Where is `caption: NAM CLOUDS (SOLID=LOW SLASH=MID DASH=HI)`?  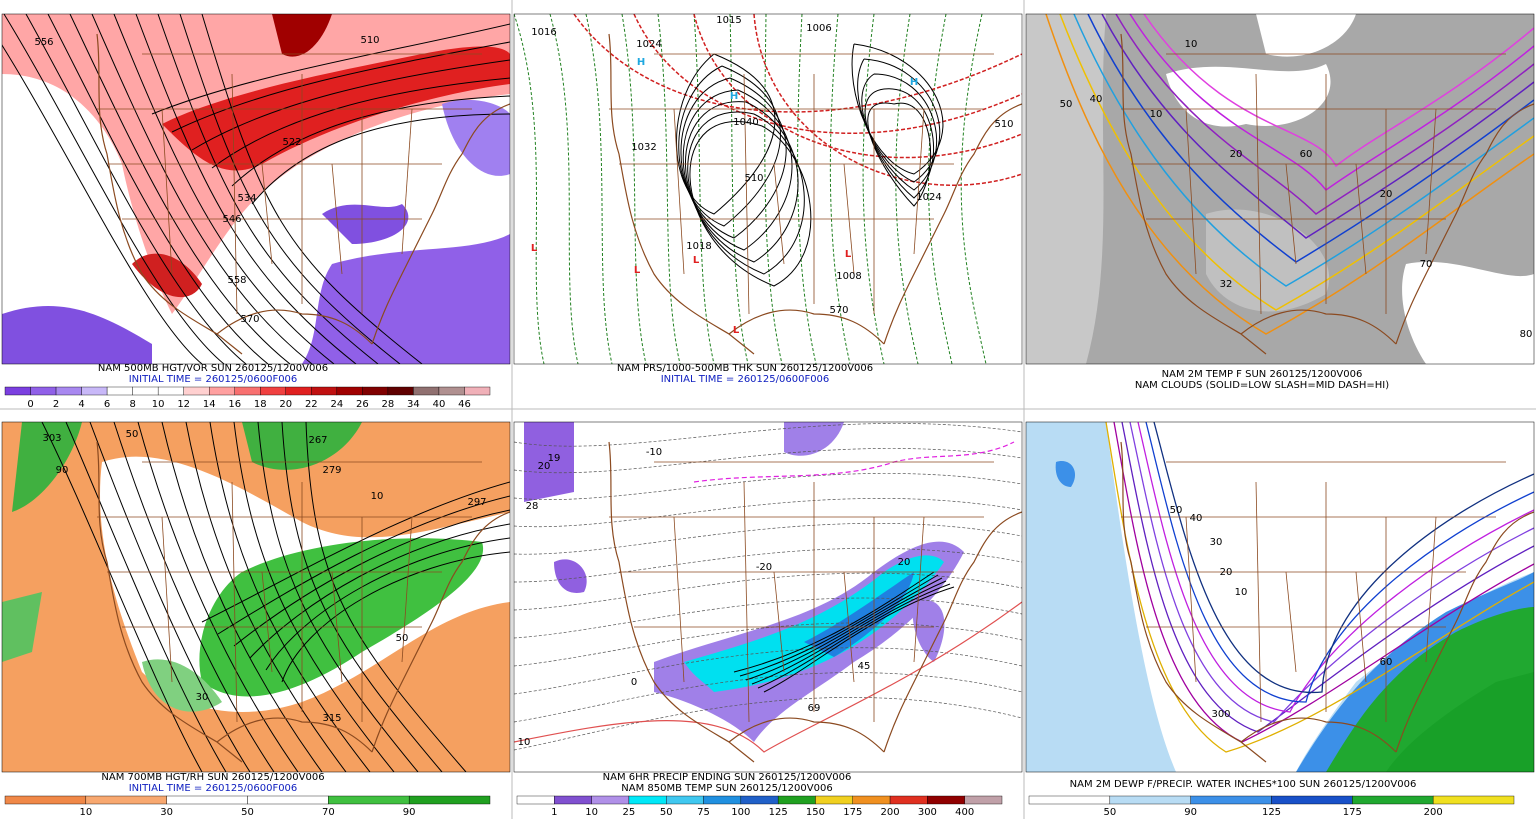 caption: NAM CLOUDS (SOLID=LOW SLASH=MID DASH=HI) is located at coordinates (1262, 385).